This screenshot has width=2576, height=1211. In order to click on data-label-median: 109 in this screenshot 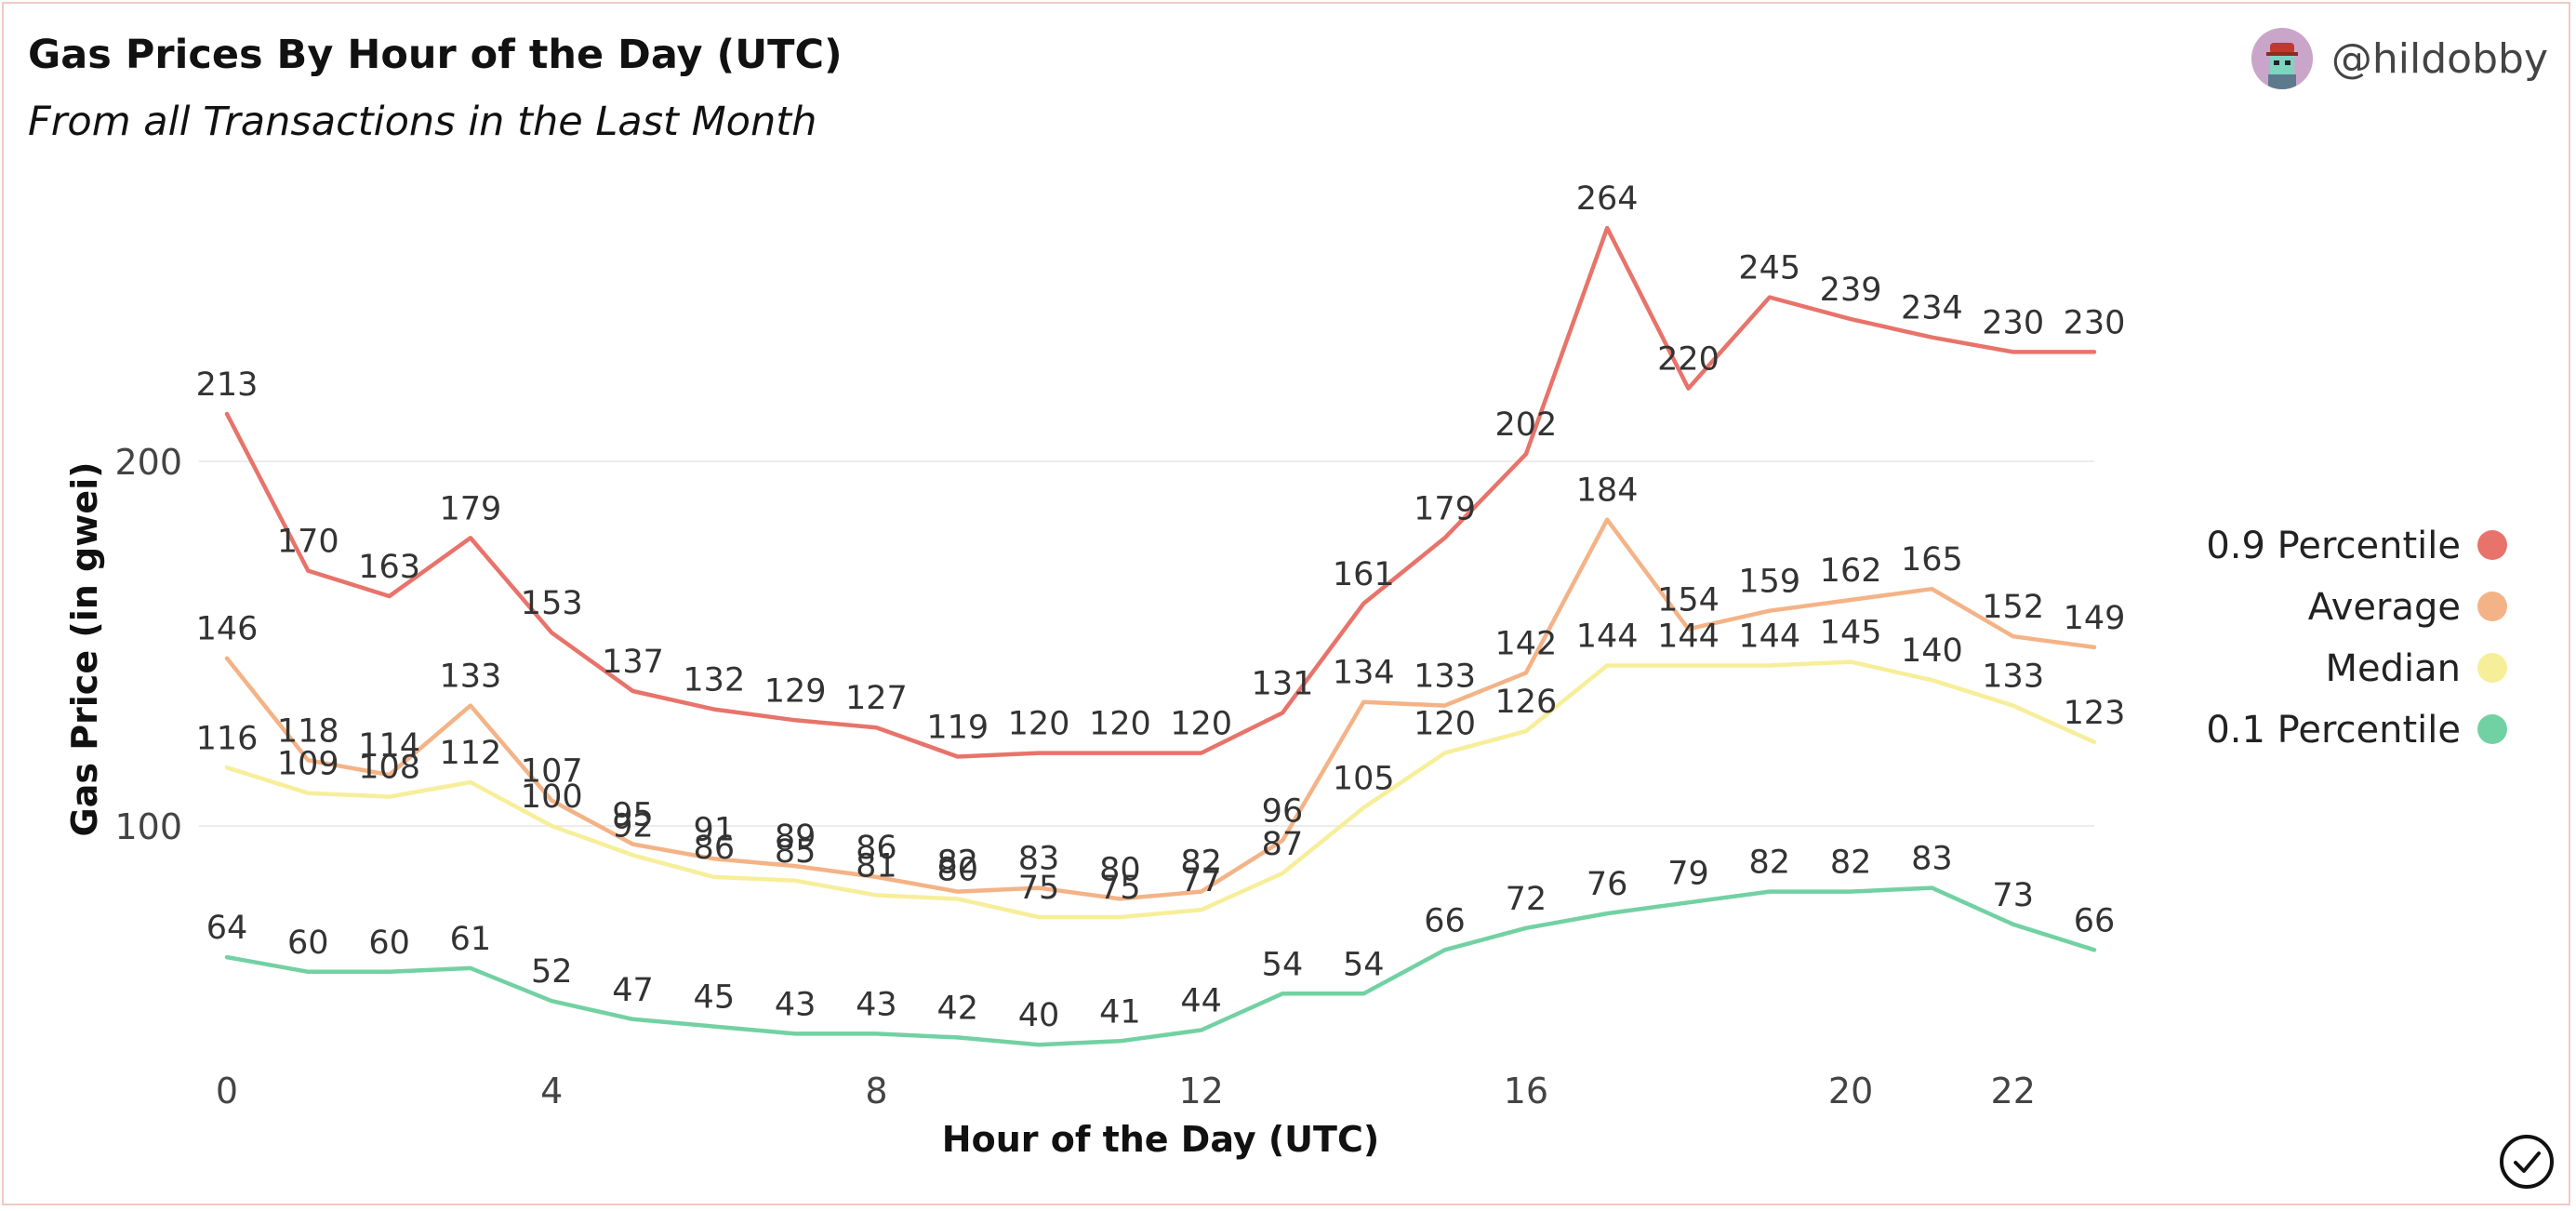, I will do `click(308, 764)`.